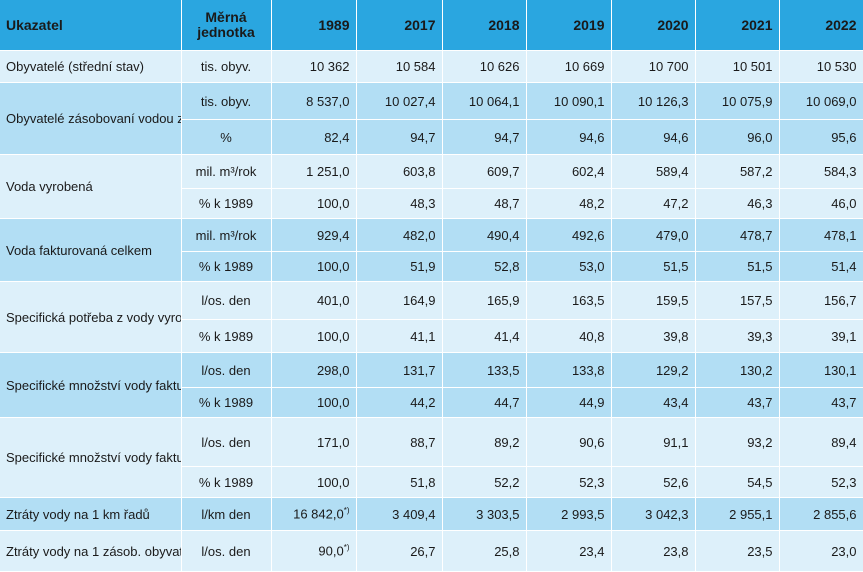 The height and width of the screenshot is (572, 863). What do you see at coordinates (737, 300) in the screenshot?
I see `value-cell: 157,5` at bounding box center [737, 300].